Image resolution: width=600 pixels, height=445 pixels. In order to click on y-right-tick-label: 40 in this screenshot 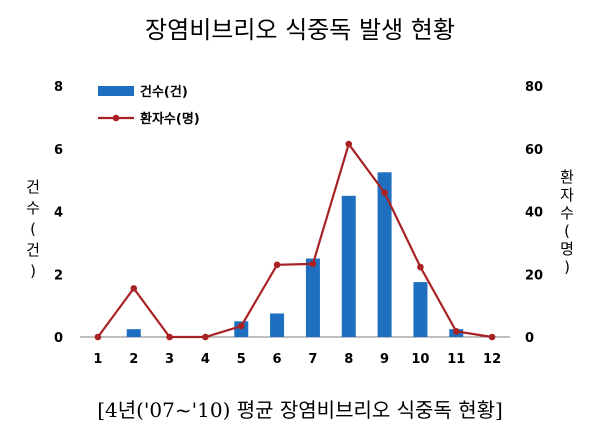, I will do `click(534, 213)`.